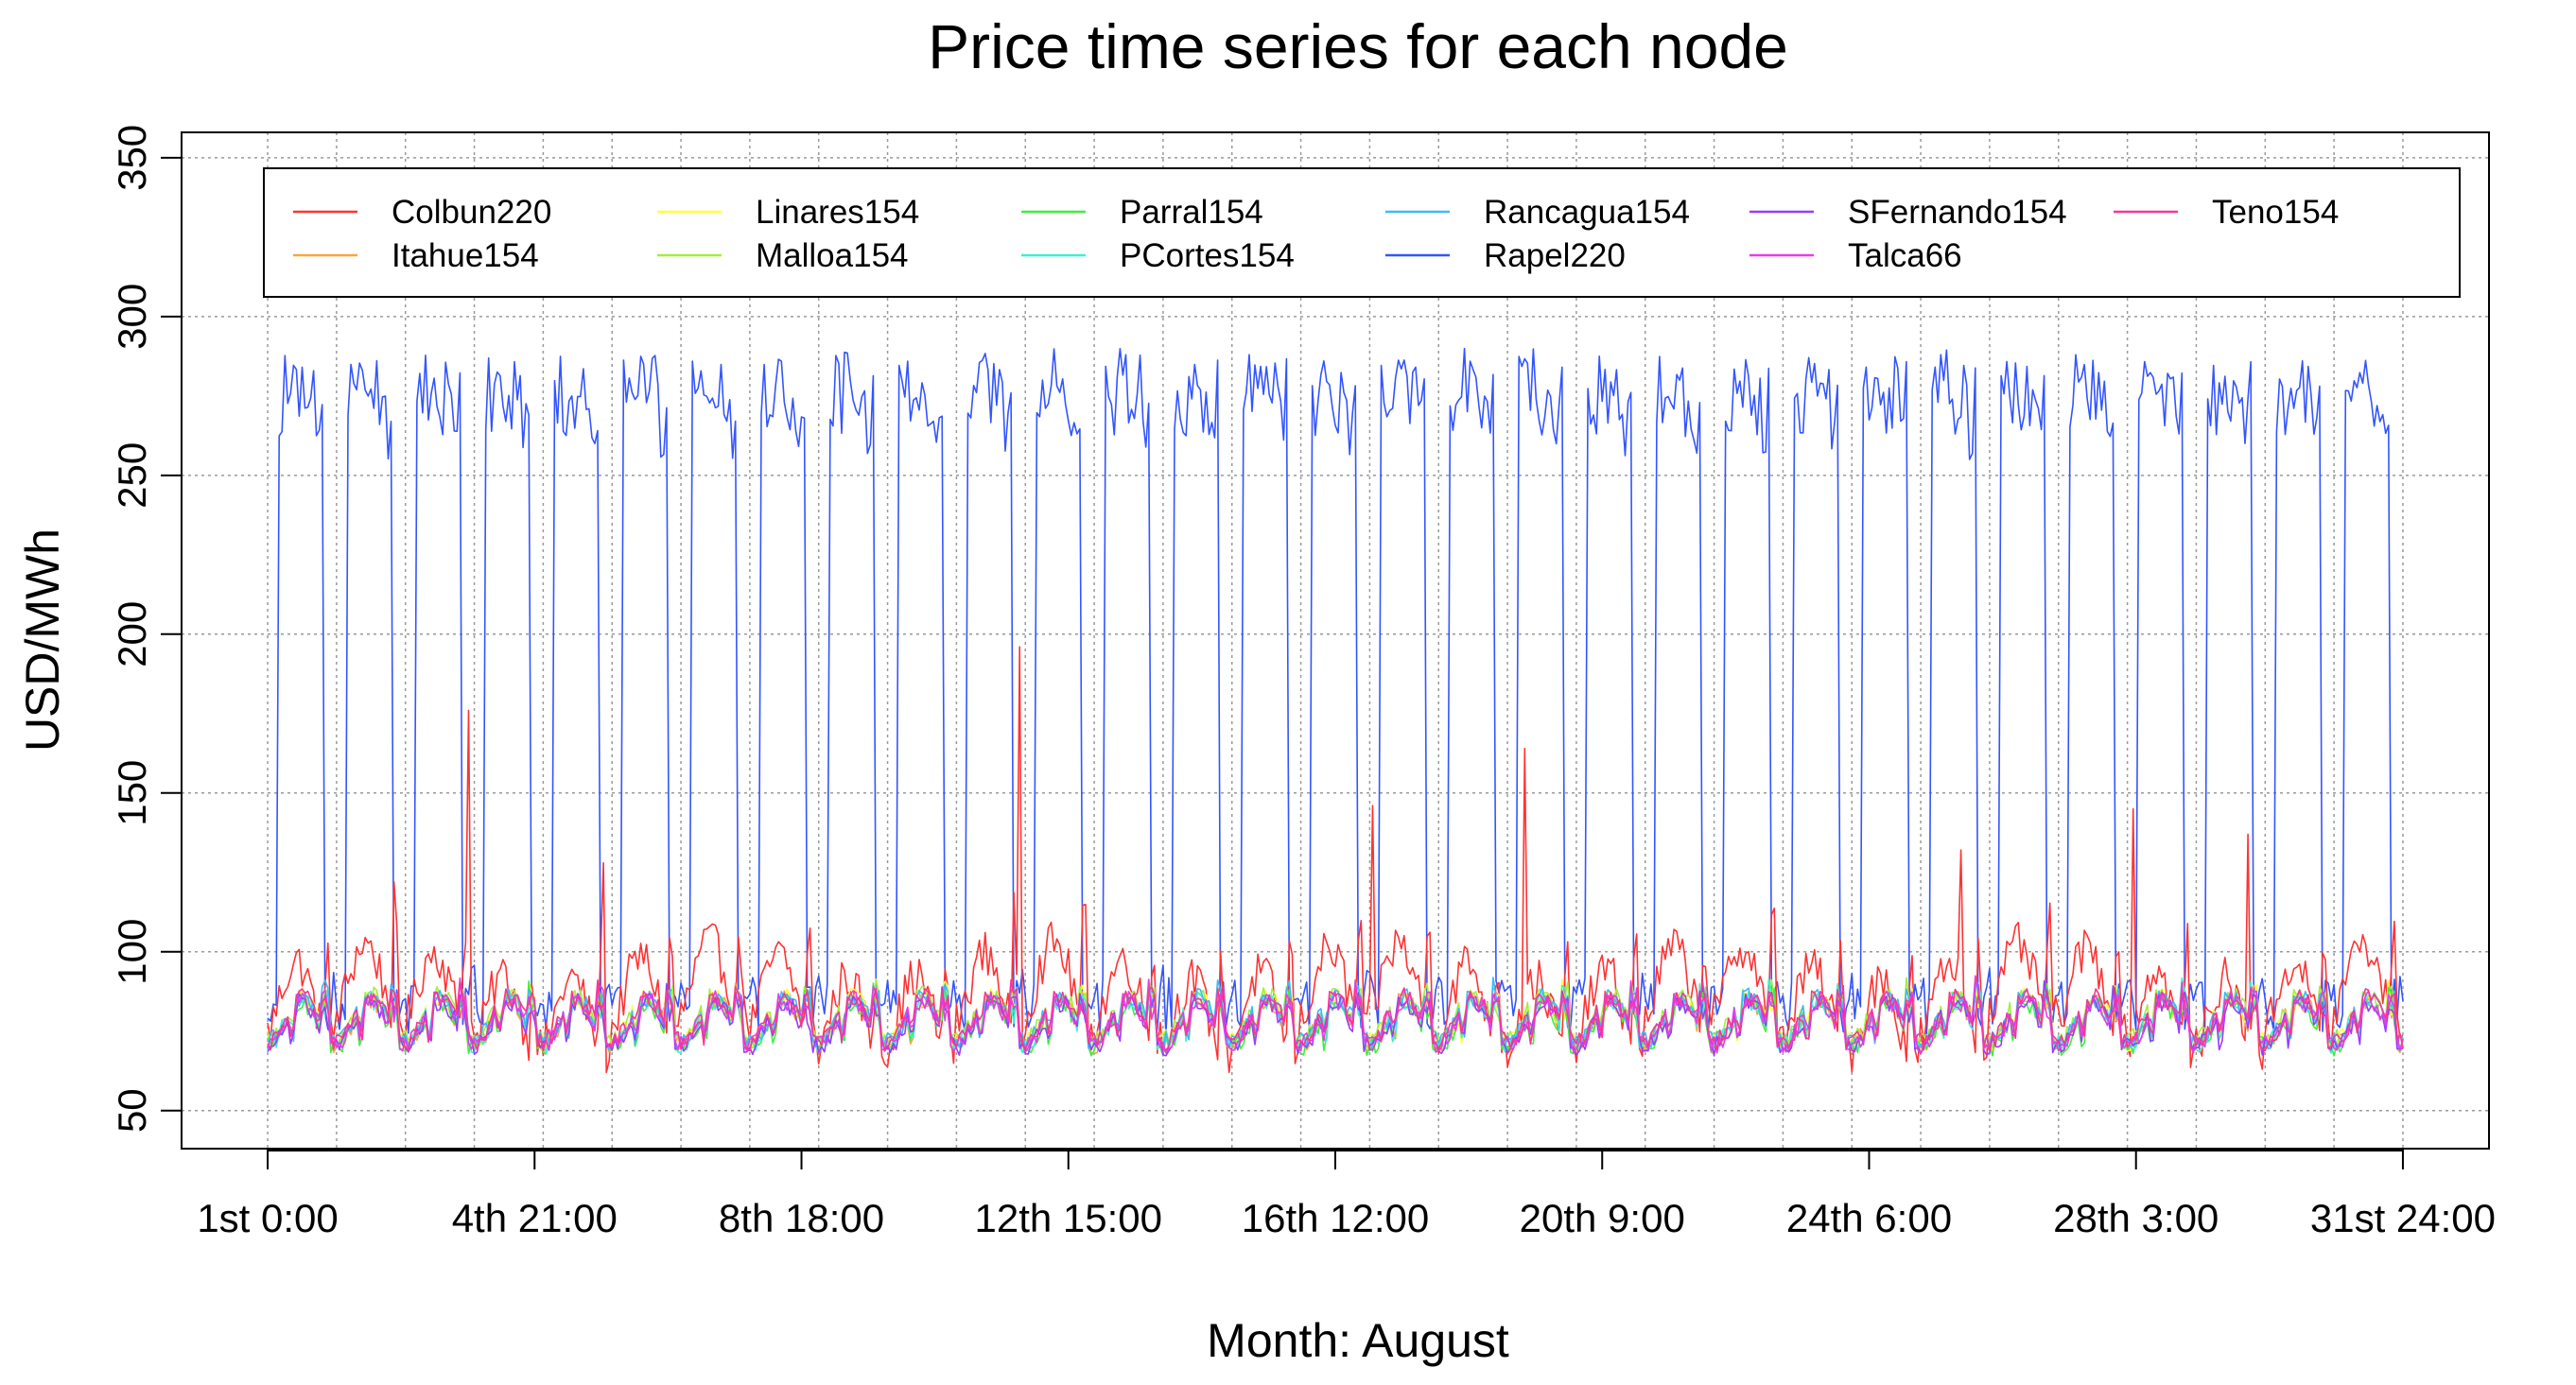 This screenshot has height=1385, width=2576. Describe the element at coordinates (1069, 1218) in the screenshot. I see `x-tick-label: 12th 15:00` at that location.